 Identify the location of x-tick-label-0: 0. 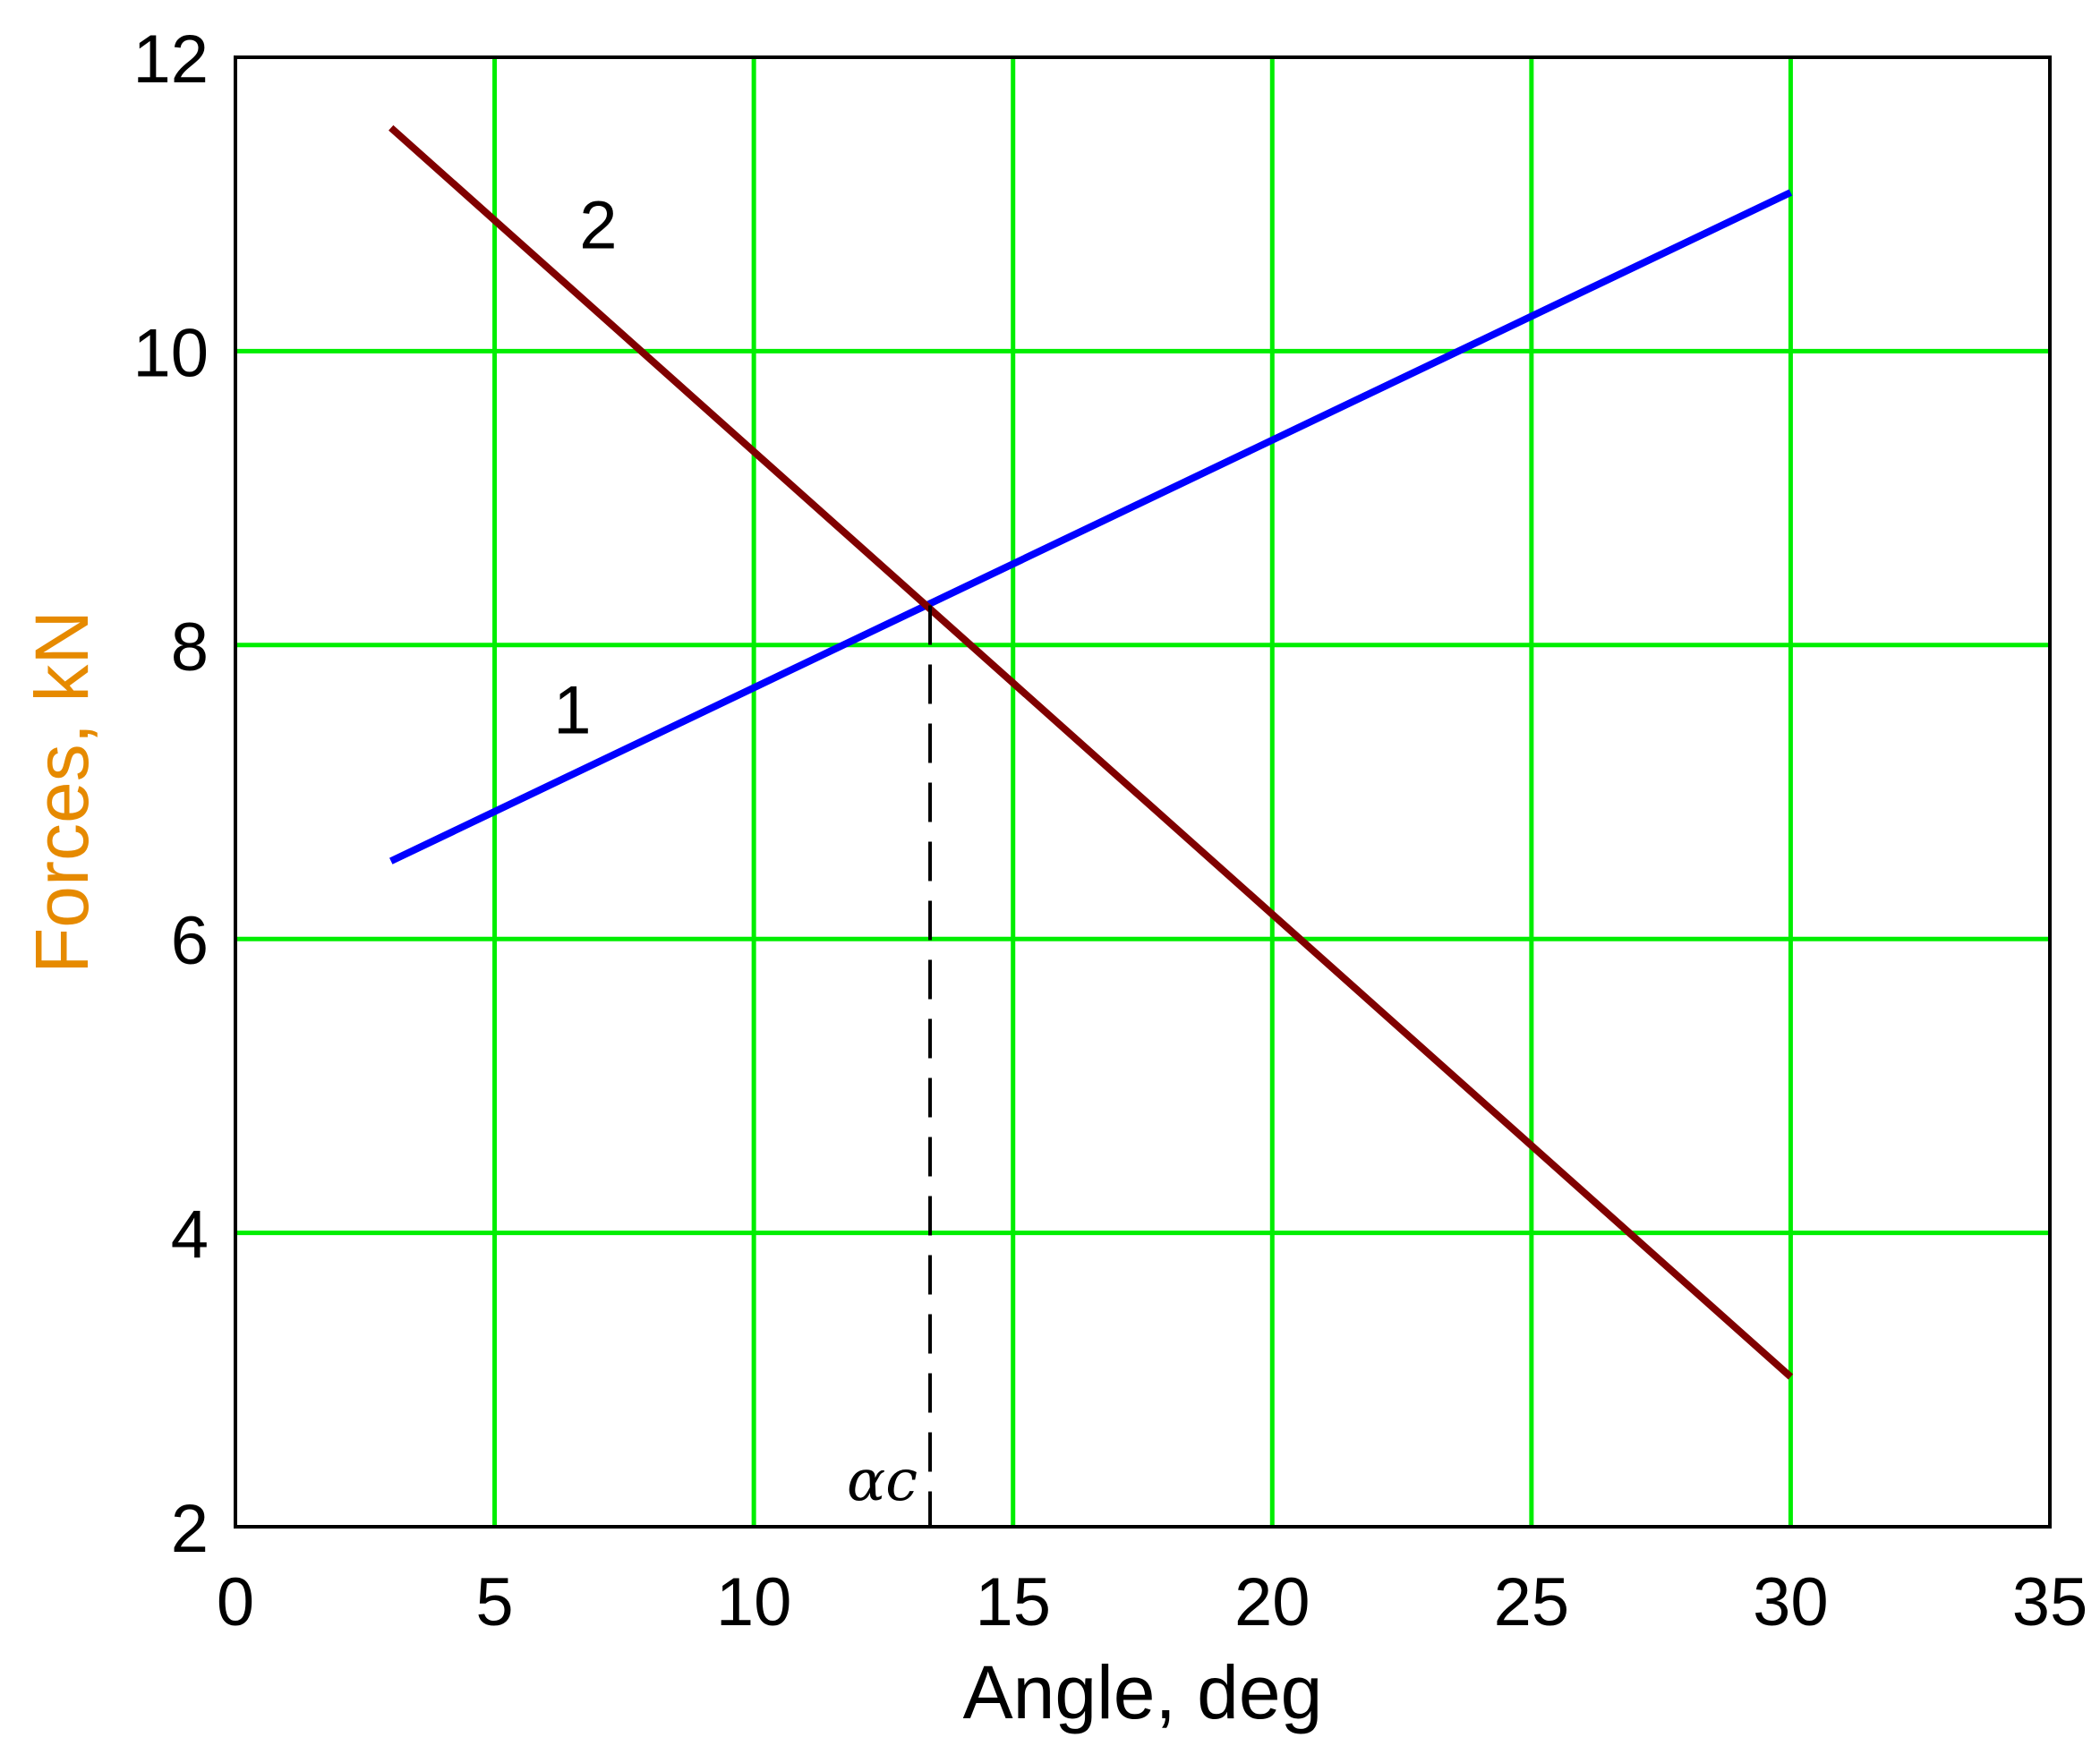
(235, 1602).